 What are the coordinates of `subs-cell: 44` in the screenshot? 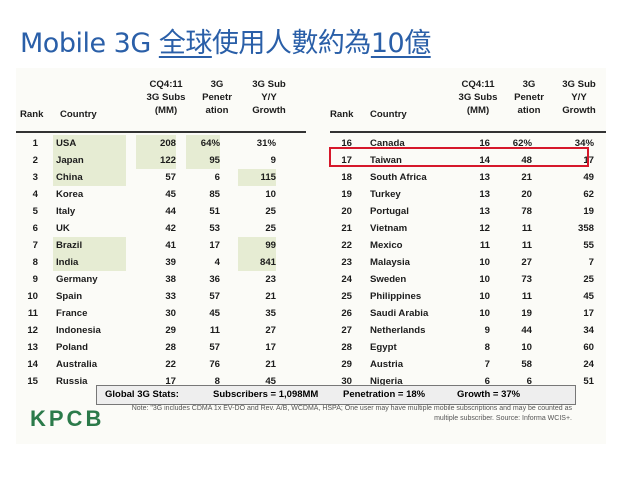 It's located at (170, 211).